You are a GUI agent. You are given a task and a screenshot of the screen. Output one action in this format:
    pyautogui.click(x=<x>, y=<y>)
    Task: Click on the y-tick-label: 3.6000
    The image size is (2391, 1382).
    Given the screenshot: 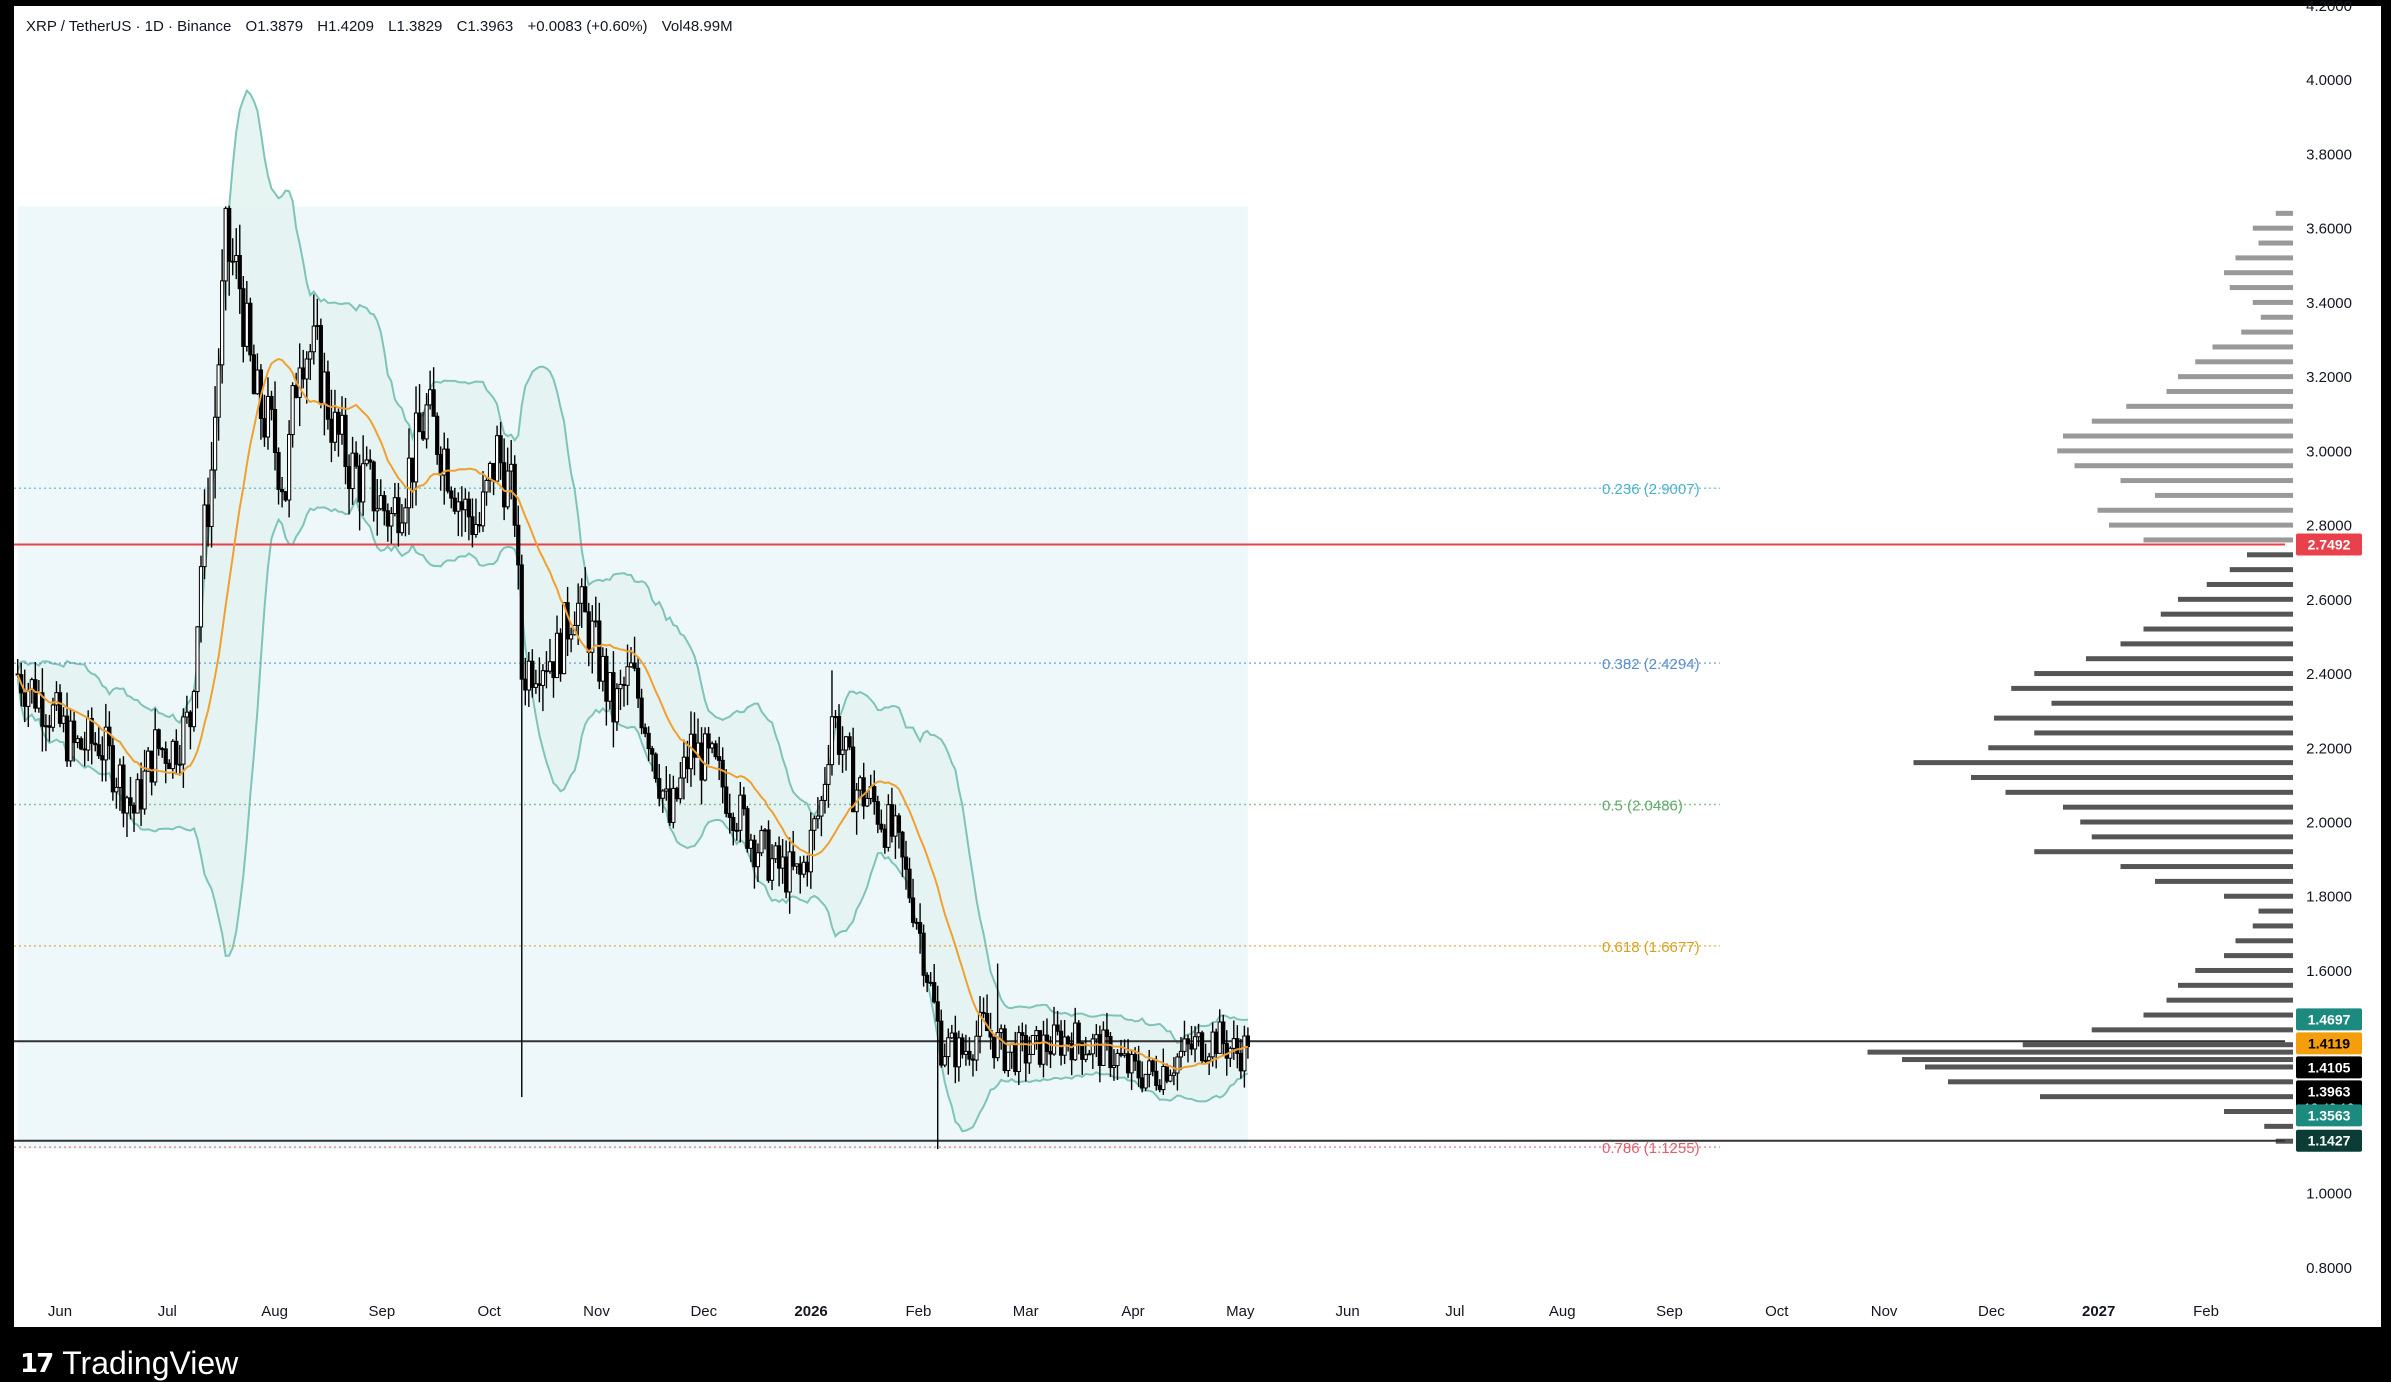 What is the action you would take?
    pyautogui.click(x=2329, y=229)
    